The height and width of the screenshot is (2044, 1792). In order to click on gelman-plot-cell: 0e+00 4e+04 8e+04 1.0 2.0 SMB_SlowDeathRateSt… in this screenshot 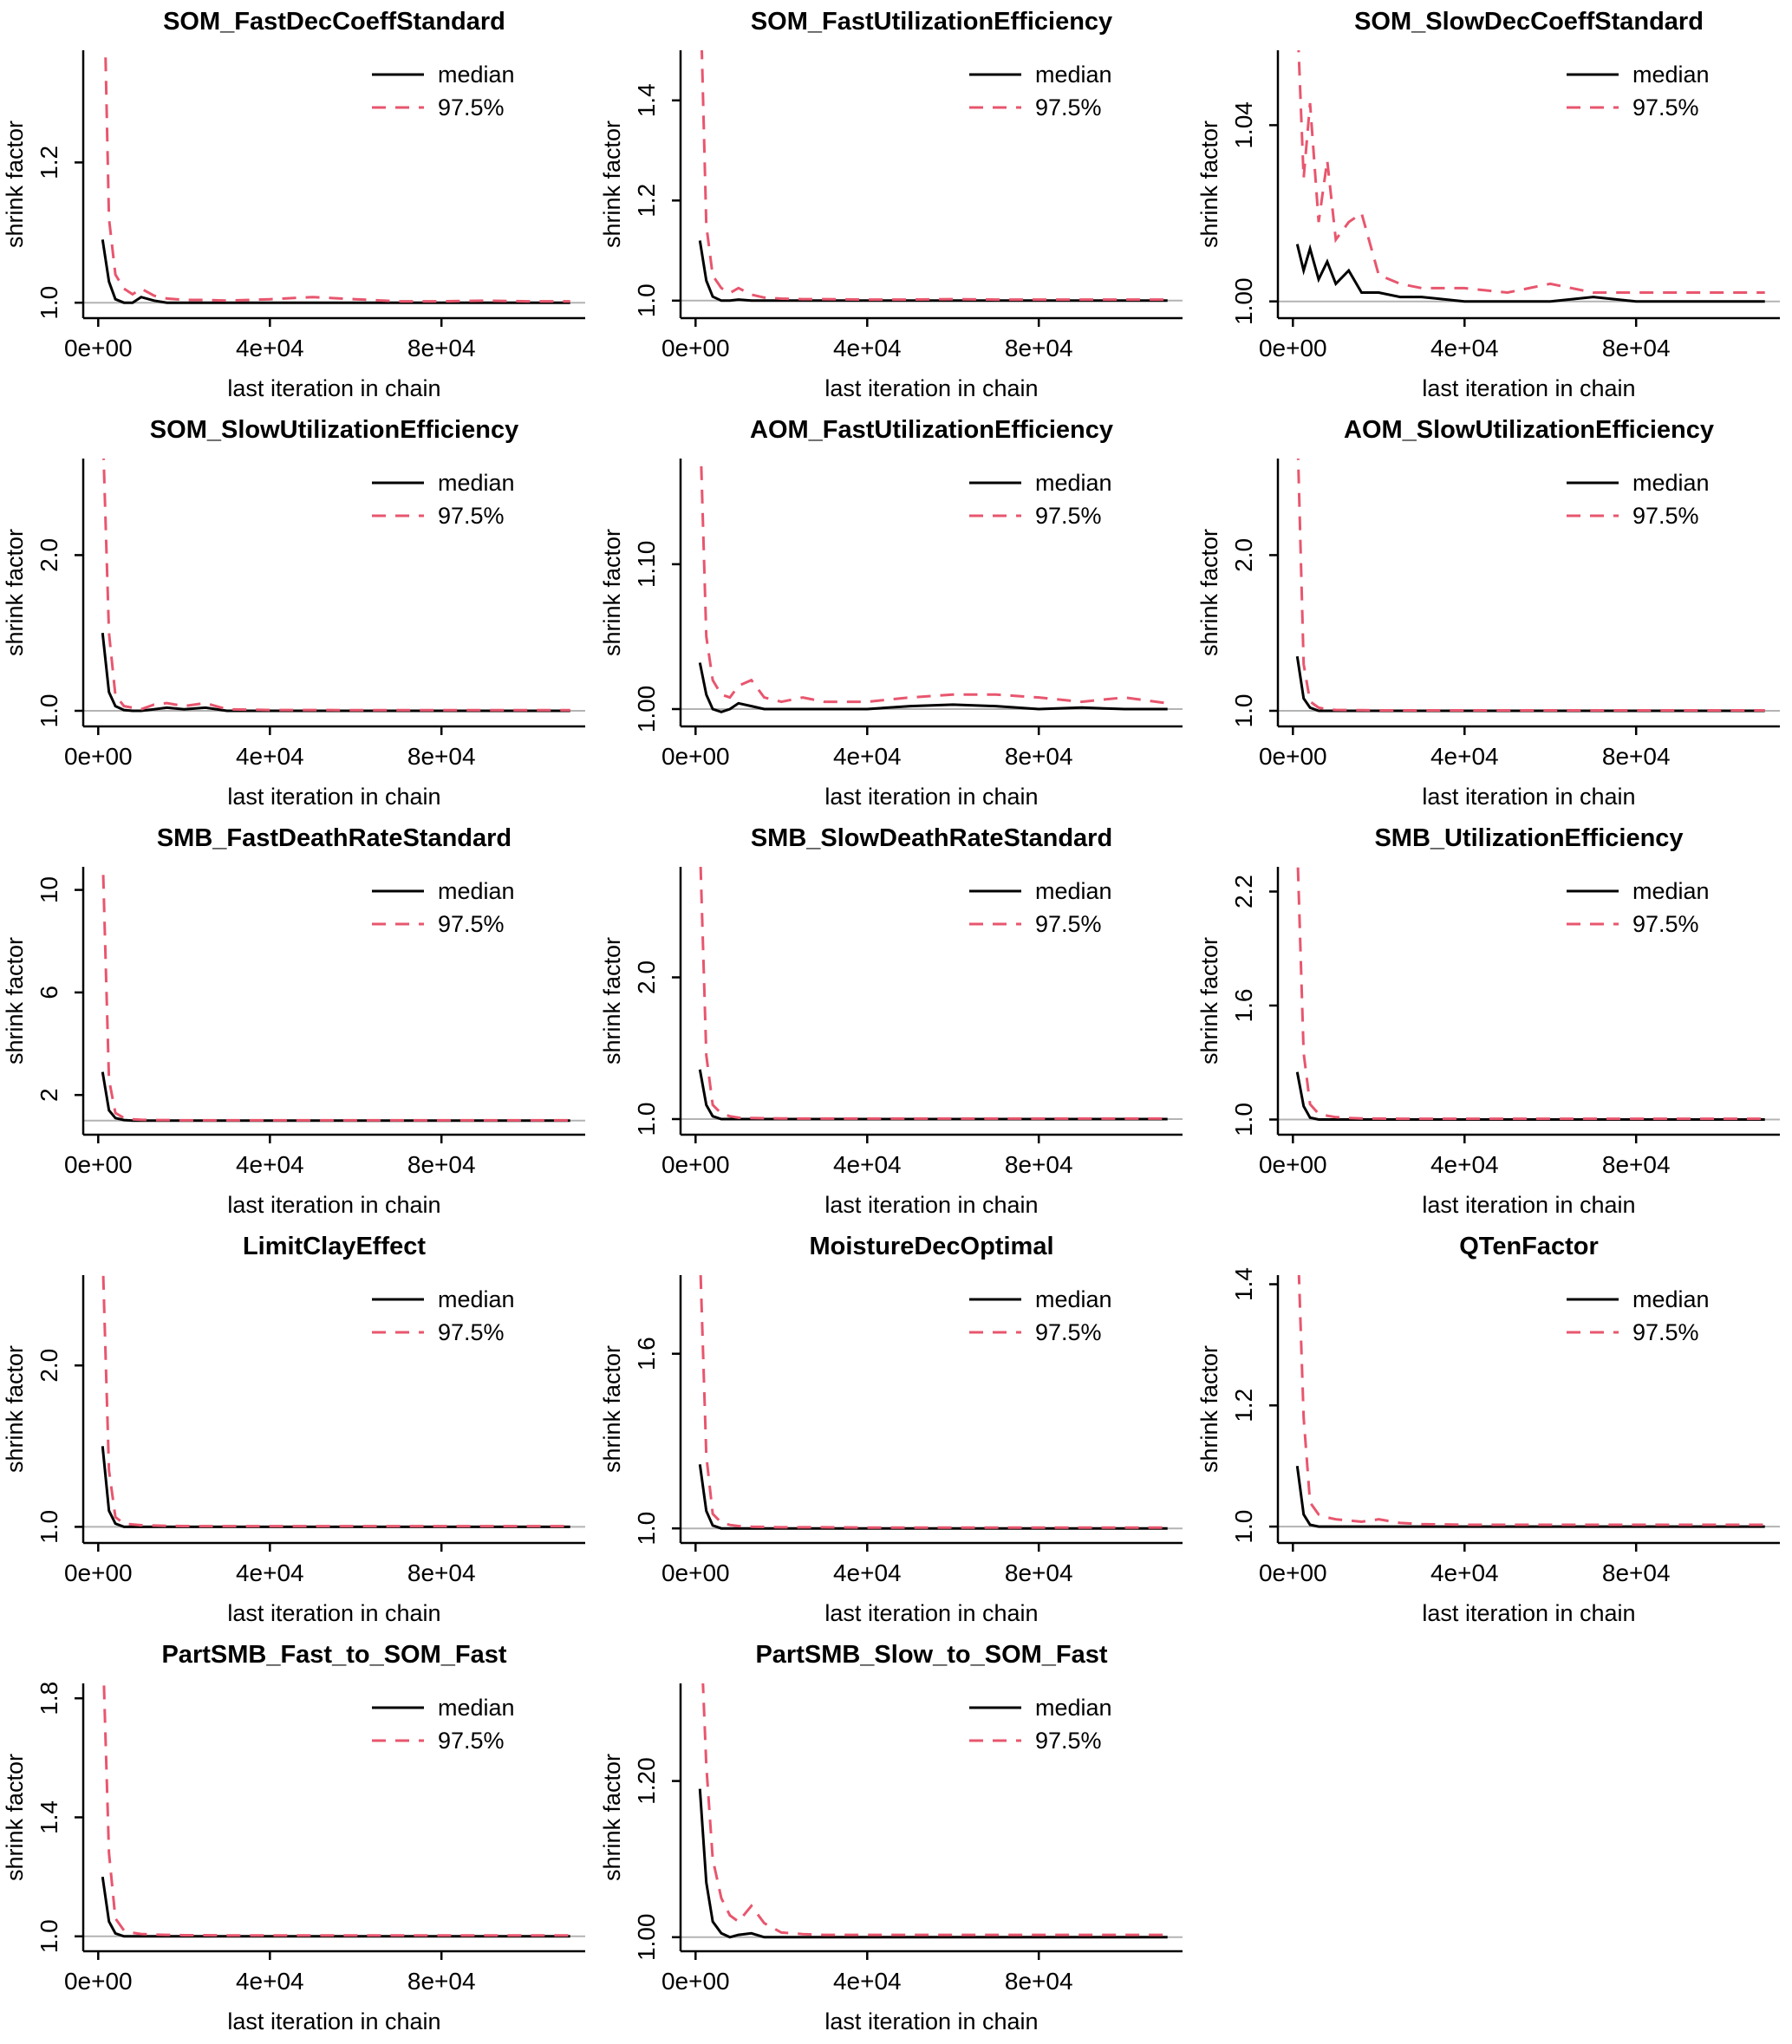, I will do `click(896, 1021)`.